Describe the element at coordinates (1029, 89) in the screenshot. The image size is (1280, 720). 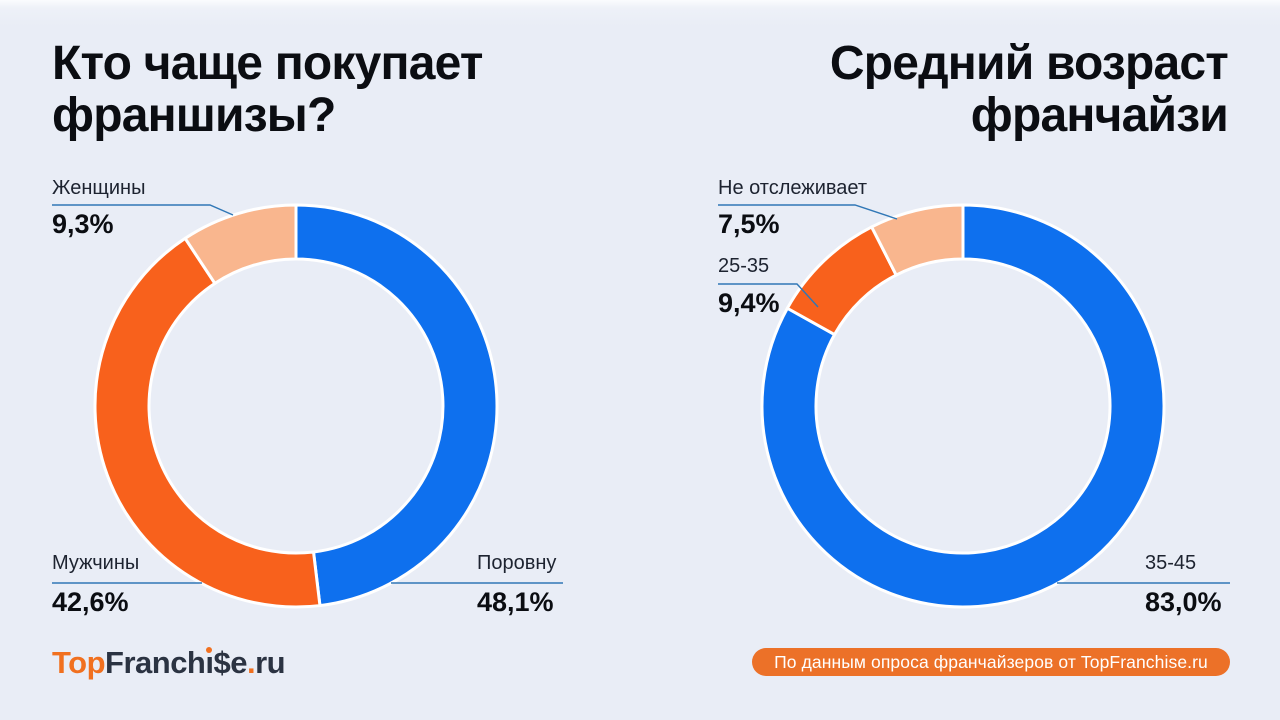
I see `right-chart-title: Средний возраст франчайзи` at that location.